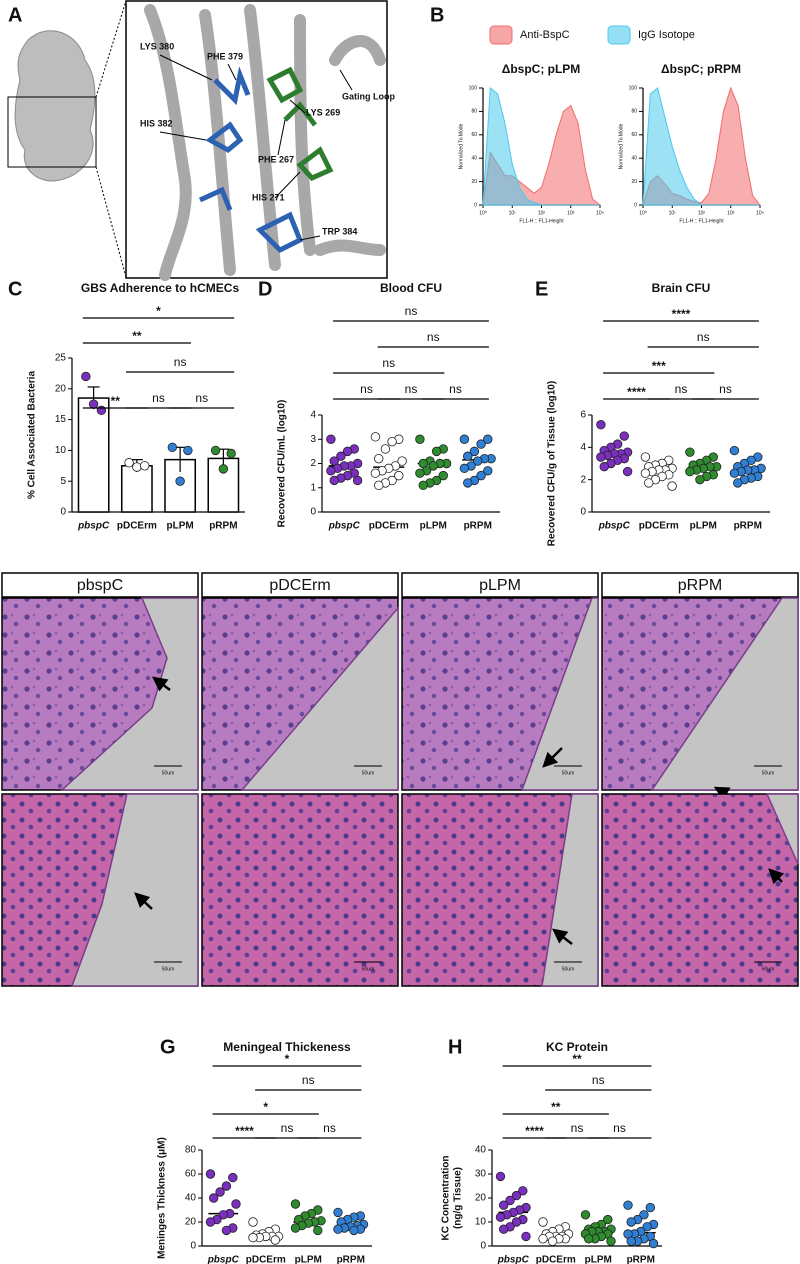 The width and height of the screenshot is (800, 1264). What do you see at coordinates (61, 388) in the screenshot?
I see `y-tick-label: 20` at bounding box center [61, 388].